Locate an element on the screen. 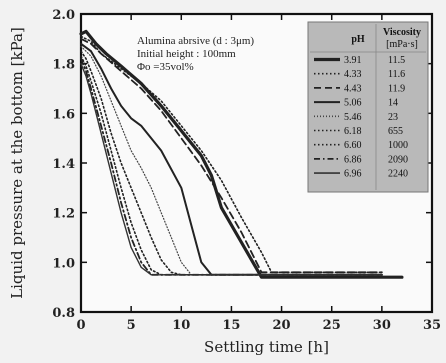  y-tick-label: 1.6 is located at coordinates (63, 114).